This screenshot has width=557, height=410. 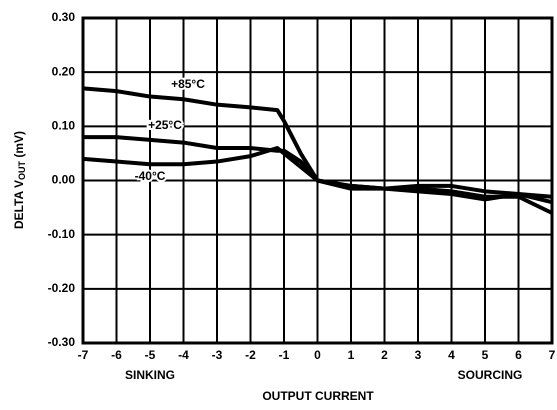 I want to click on annotation: SINKING, so click(x=150, y=375).